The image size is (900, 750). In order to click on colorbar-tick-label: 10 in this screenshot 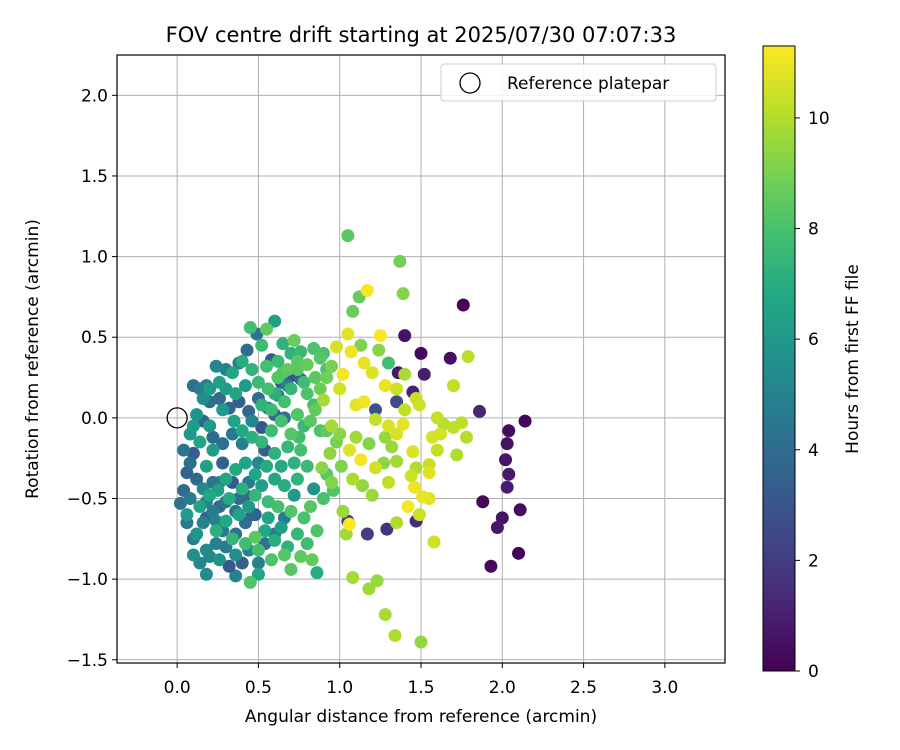, I will do `click(819, 119)`.